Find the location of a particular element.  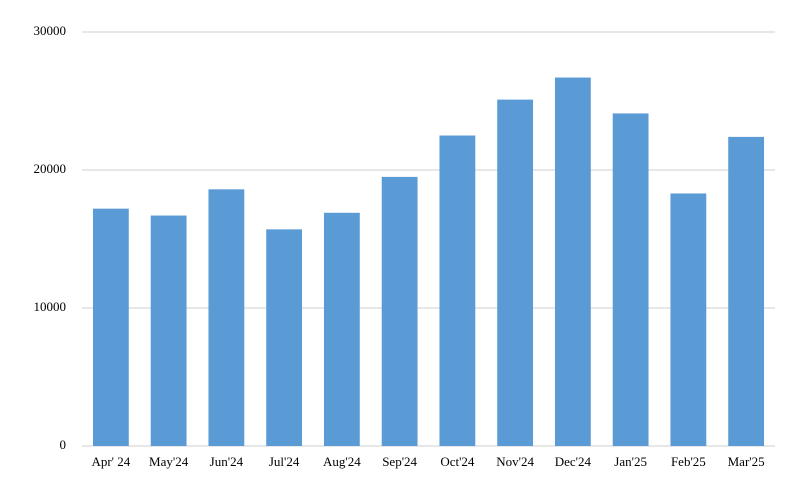

x-tick-label: Oct'24 is located at coordinates (457, 461).